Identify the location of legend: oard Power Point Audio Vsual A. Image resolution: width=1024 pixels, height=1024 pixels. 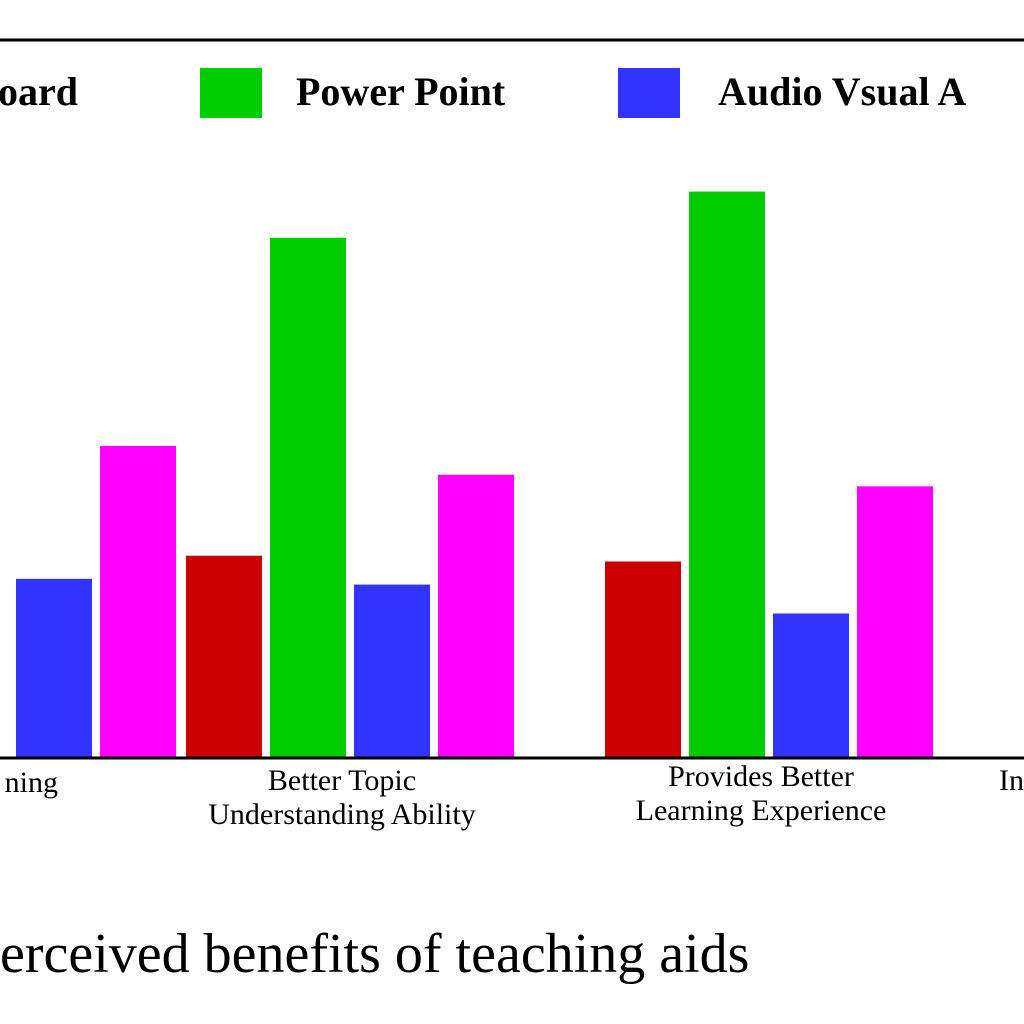
(483, 93).